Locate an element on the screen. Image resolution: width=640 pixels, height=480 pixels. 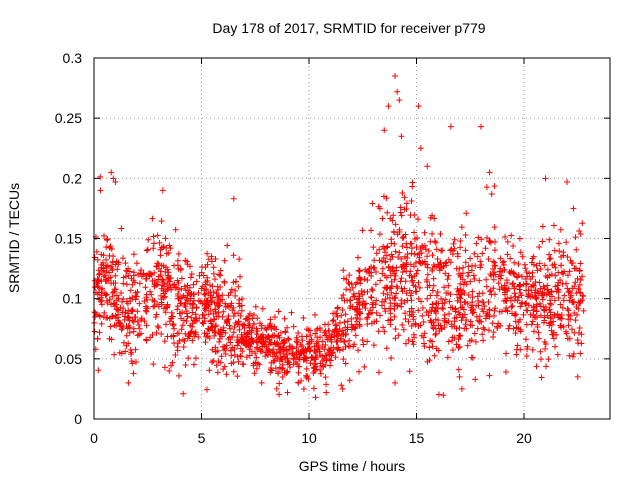
y-tick-label: 0 is located at coordinates (78, 419).